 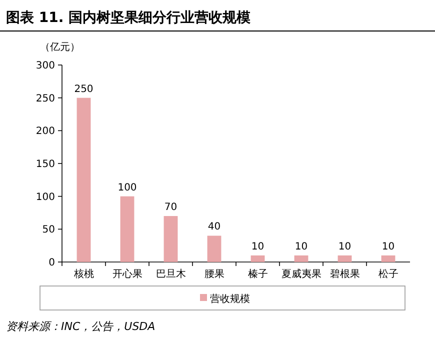 What do you see at coordinates (258, 274) in the screenshot?
I see `x-tick-label: 榛子` at bounding box center [258, 274].